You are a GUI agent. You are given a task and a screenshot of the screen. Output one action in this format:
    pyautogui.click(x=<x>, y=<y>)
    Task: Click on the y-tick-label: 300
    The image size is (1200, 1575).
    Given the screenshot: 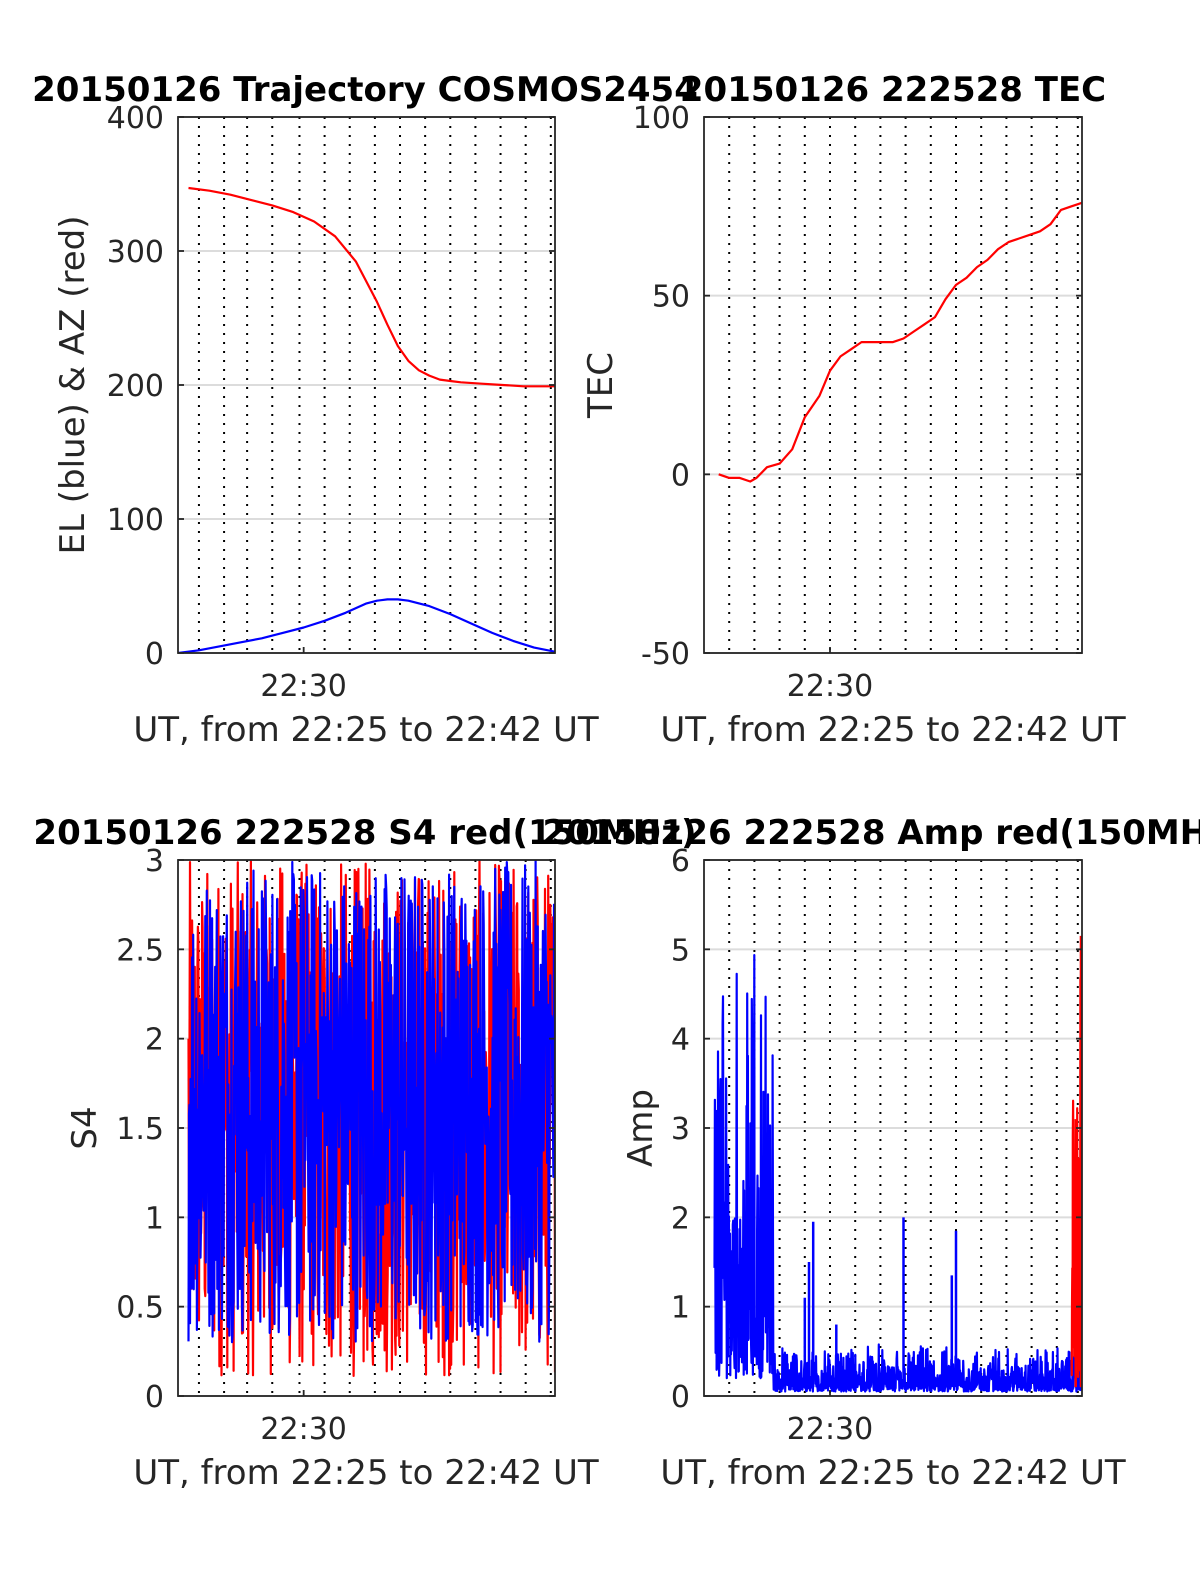 What is the action you would take?
    pyautogui.click(x=135, y=252)
    